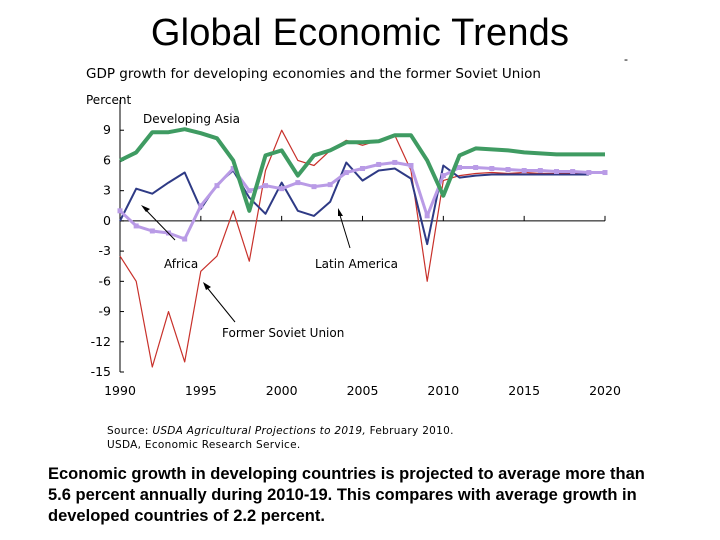 The height and width of the screenshot is (540, 720). What do you see at coordinates (105, 311) in the screenshot?
I see `y-tick-label: -9` at bounding box center [105, 311].